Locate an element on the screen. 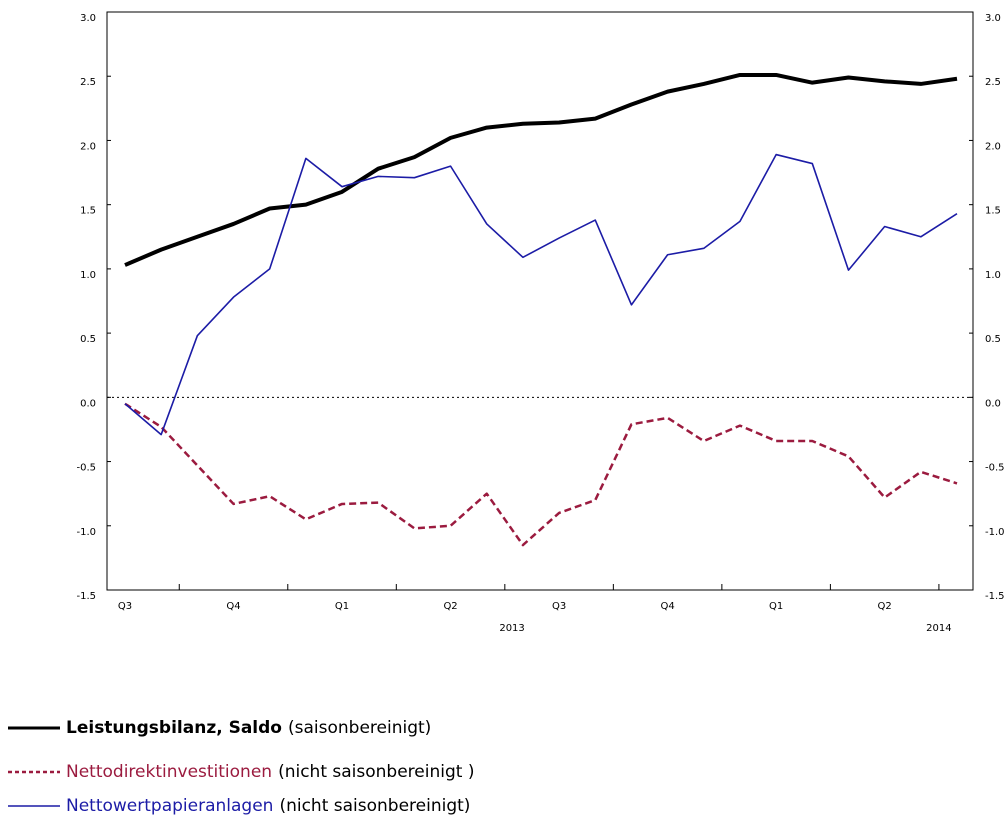 This screenshot has height=824, width=1008. y2-tick-label: -1.0 is located at coordinates (995, 532).